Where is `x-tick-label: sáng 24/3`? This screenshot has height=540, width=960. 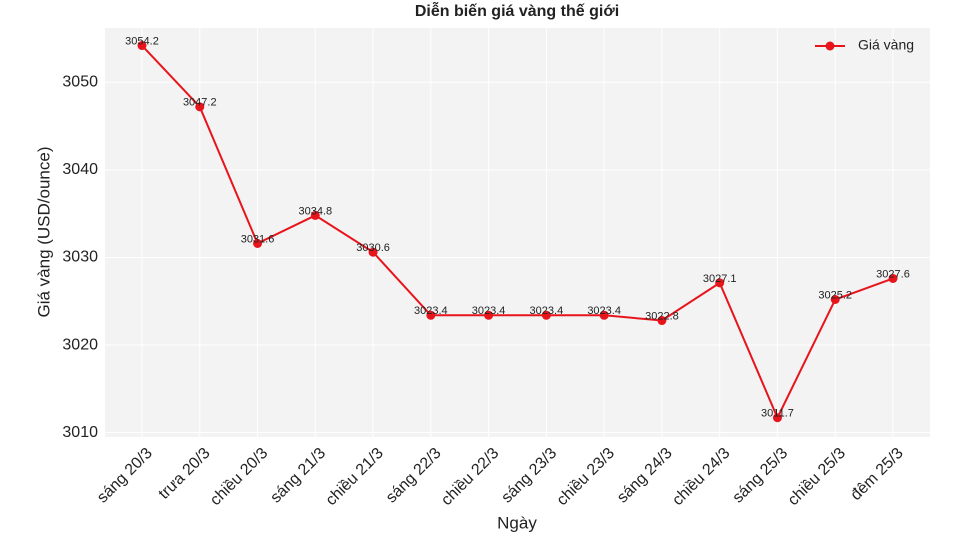 x-tick-label: sáng 24/3 is located at coordinates (645, 476).